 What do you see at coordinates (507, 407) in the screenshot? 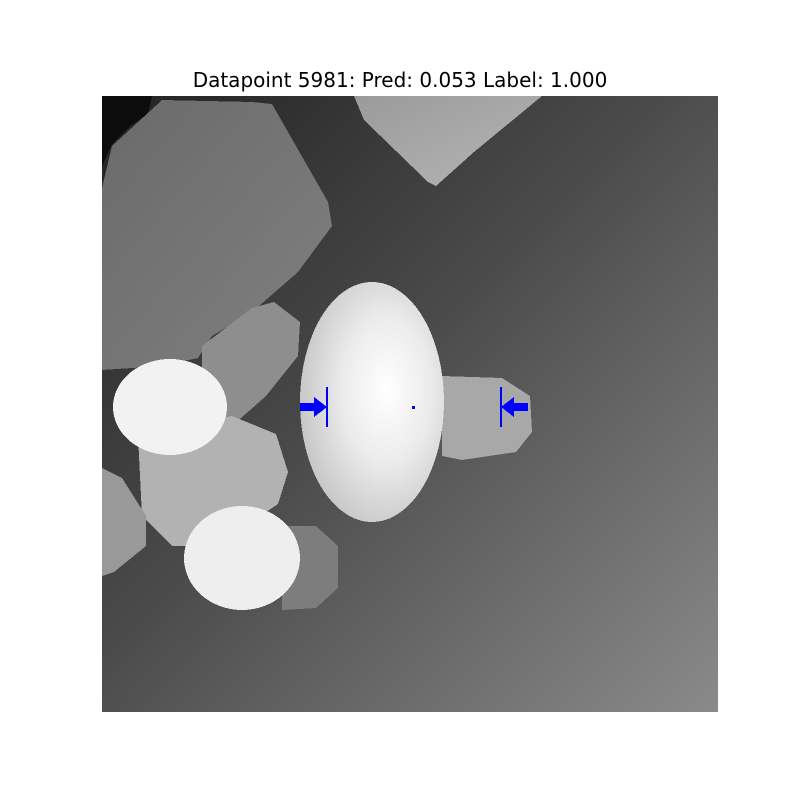
I see `grasp-right-arrow-head` at bounding box center [507, 407].